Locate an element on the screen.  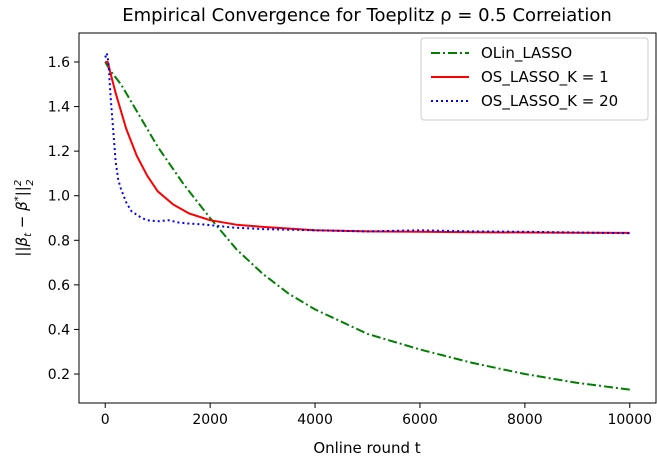
x-axis-label: Online round t is located at coordinates (366, 448).